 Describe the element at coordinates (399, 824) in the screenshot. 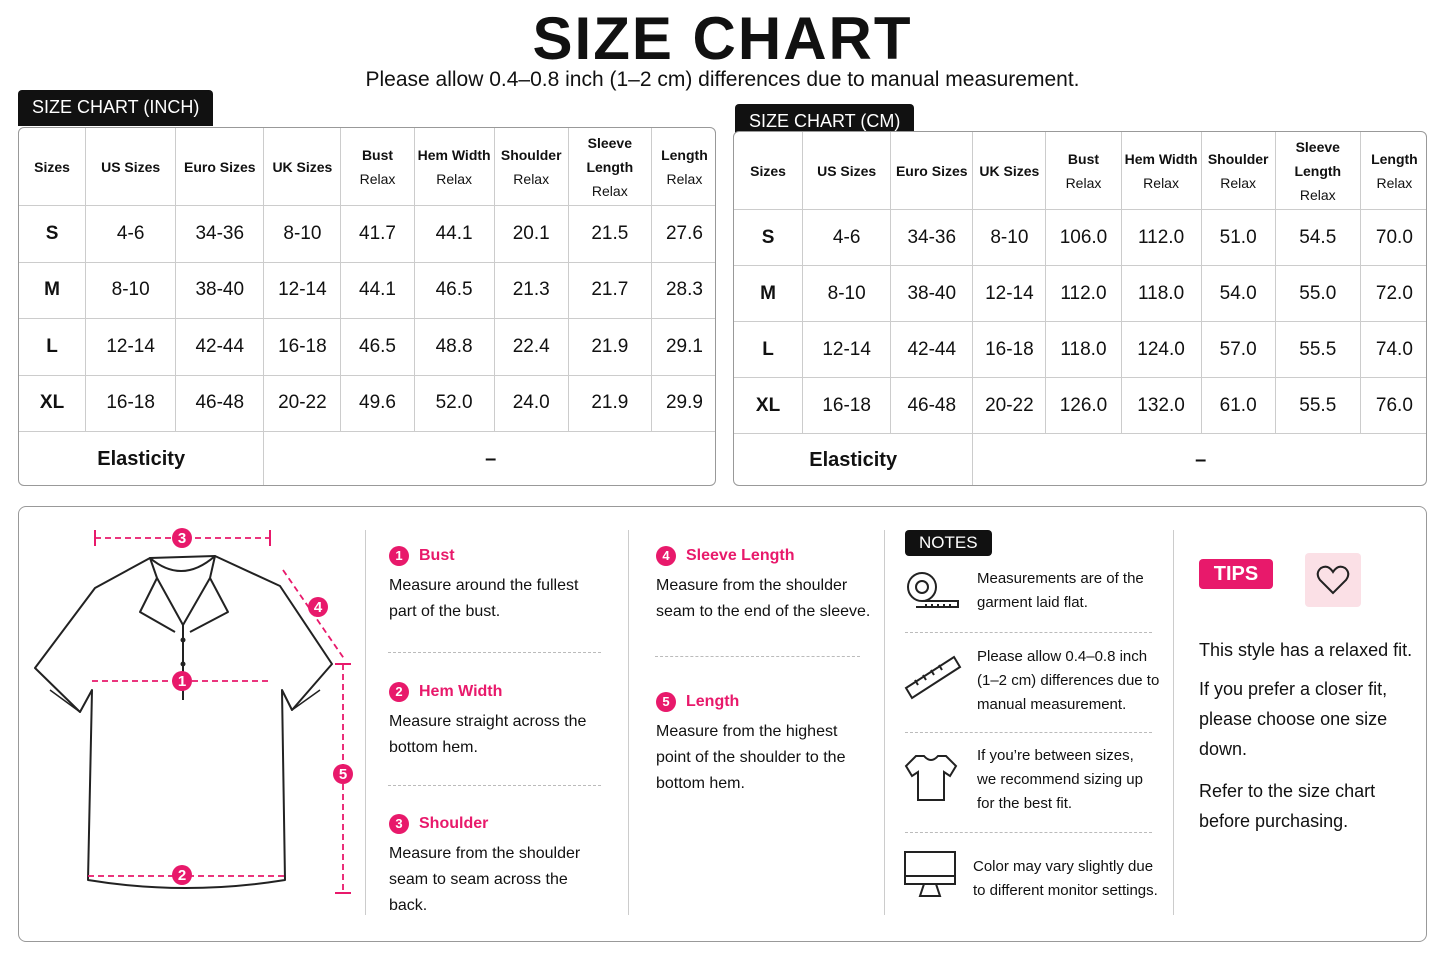

I see `number: 3` at that location.